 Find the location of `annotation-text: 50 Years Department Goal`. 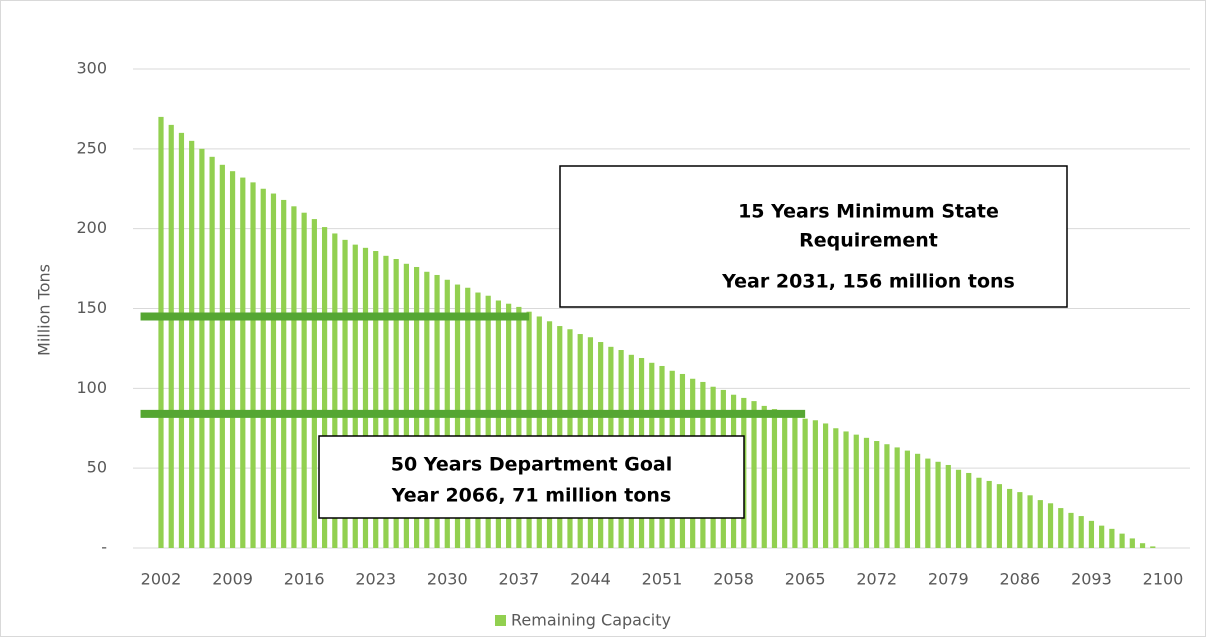

annotation-text: 50 Years Department Goal is located at coordinates (532, 465).